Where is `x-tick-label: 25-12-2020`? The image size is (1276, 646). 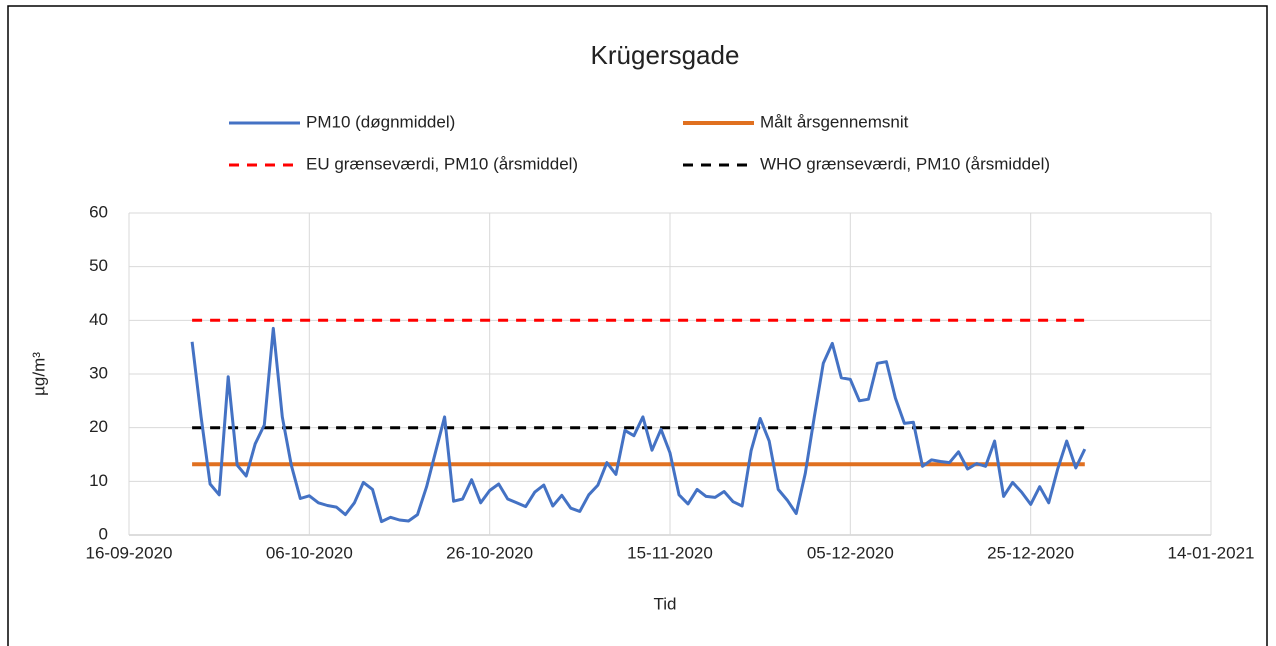 x-tick-label: 25-12-2020 is located at coordinates (1030, 552).